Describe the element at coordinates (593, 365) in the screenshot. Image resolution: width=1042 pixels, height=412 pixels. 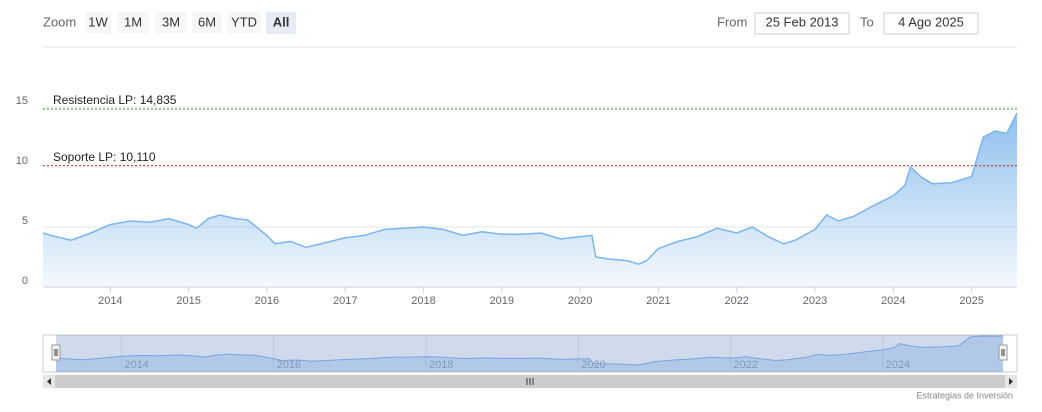
I see `navigator-tick-label: 2020` at that location.